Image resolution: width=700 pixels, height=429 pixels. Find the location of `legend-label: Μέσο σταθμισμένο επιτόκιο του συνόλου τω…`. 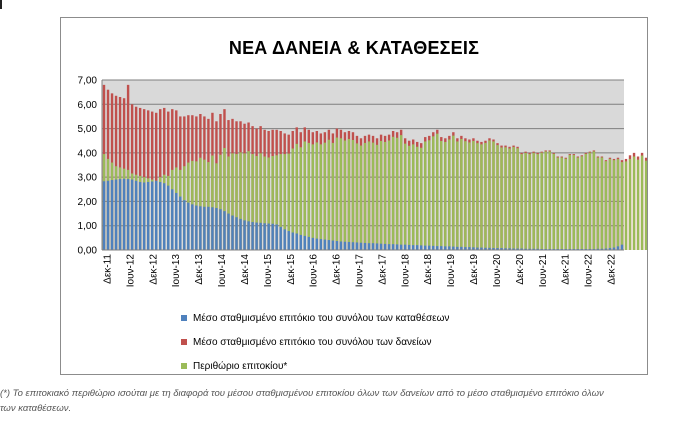

legend-label: Μέσο σταθμισμένο επιτόκιο του συνόλου τω… is located at coordinates (312, 342).